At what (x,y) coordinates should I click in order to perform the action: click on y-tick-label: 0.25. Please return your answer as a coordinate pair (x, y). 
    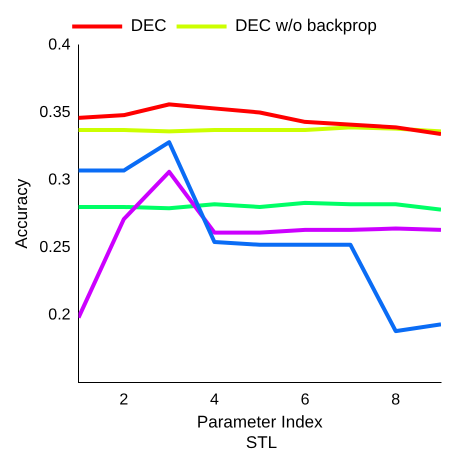
    Looking at the image, I should click on (55, 247).